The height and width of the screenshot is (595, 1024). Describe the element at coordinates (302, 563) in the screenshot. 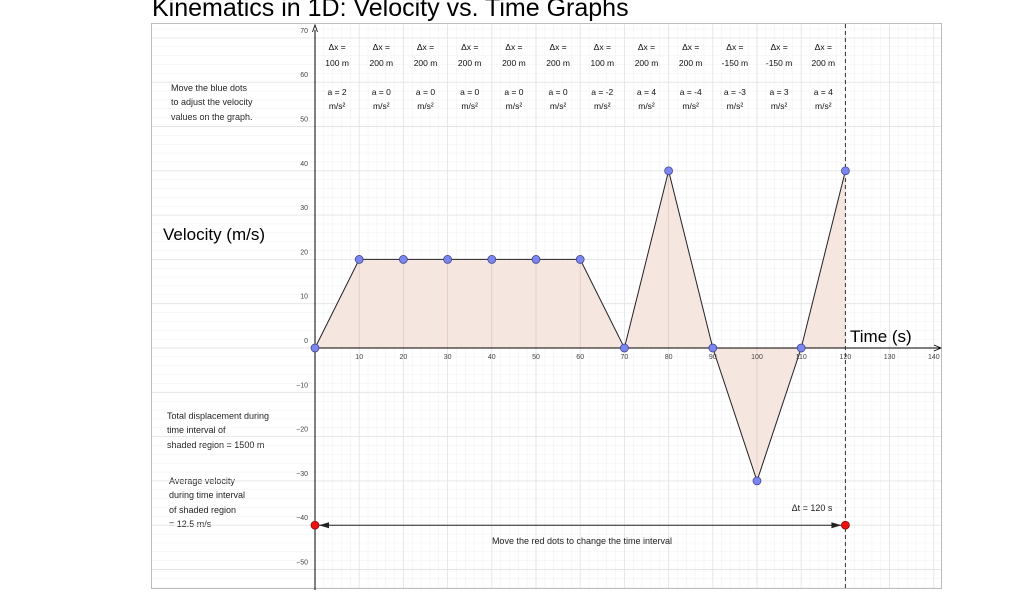

I see `y-tick-label: −50` at that location.